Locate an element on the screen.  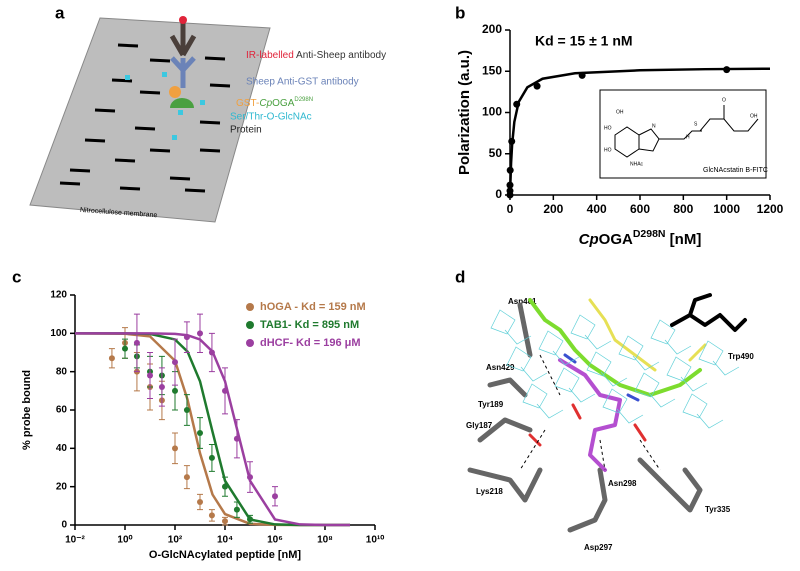
panel-label: d is located at coordinates (460, 276).